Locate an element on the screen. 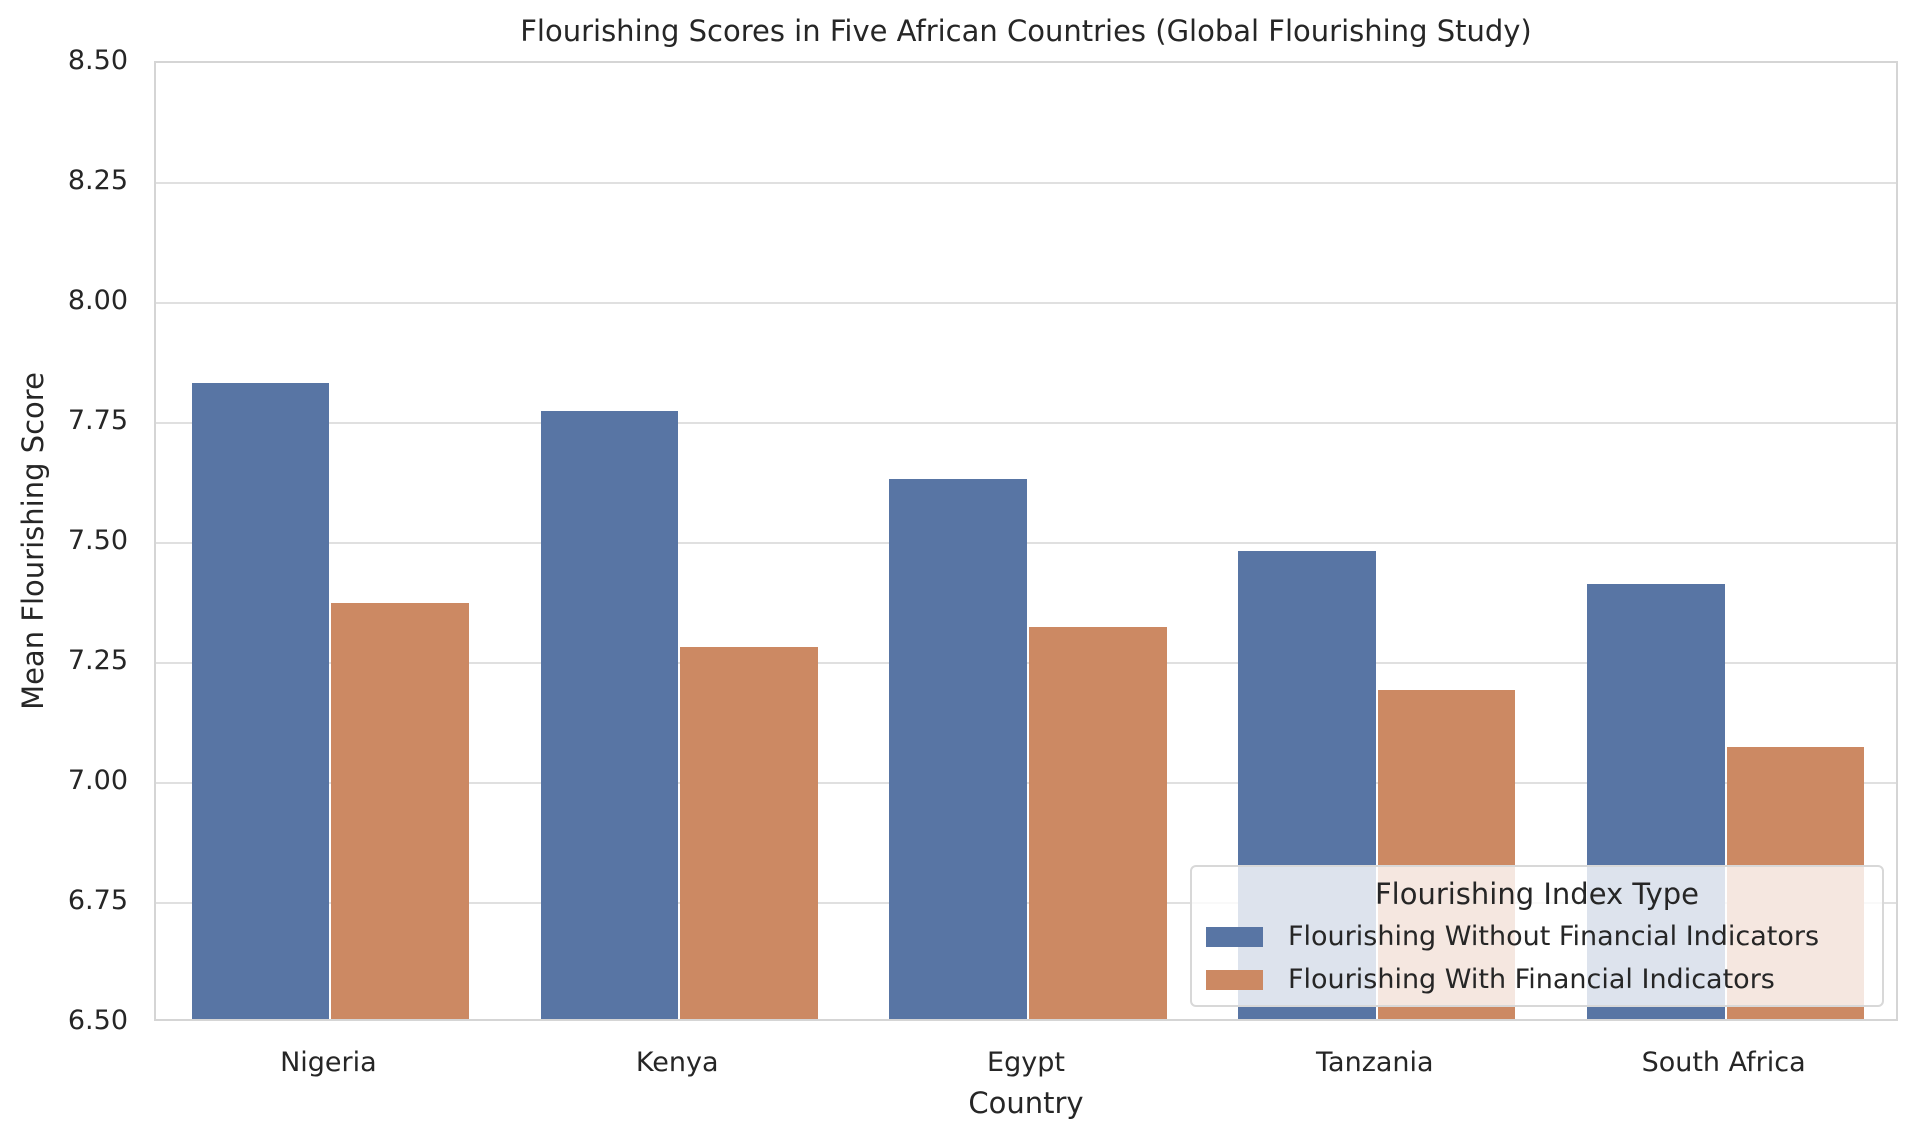 This screenshot has width=1920, height=1138. legend-item-with-financial: Flourishing With Financial Indicators is located at coordinates (1490, 980).